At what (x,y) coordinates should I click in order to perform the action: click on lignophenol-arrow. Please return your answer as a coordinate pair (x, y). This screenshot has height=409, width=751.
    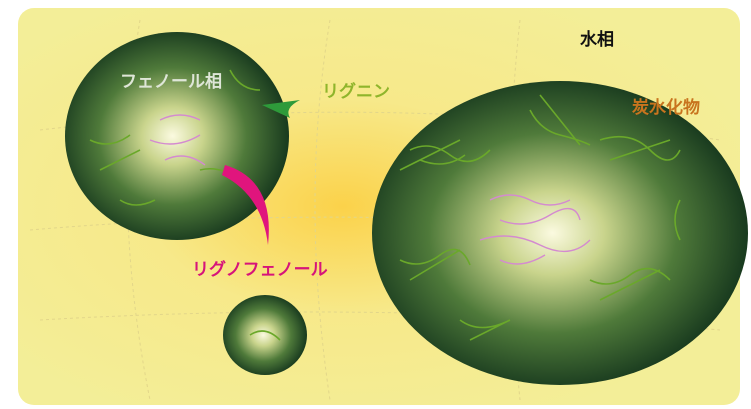
    Looking at the image, I should click on (245, 205).